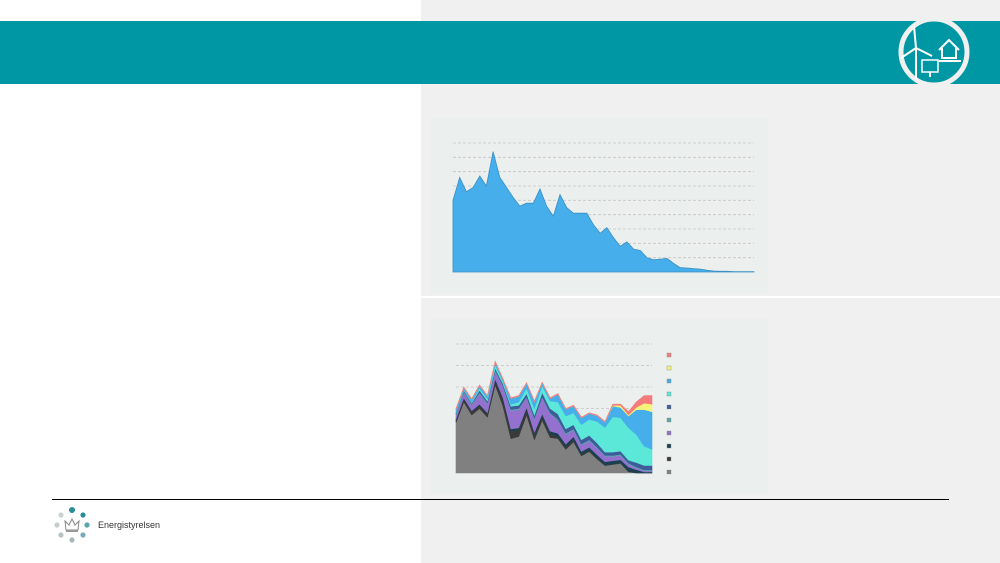  What do you see at coordinates (500, 499) in the screenshot?
I see `footer-divider` at bounding box center [500, 499].